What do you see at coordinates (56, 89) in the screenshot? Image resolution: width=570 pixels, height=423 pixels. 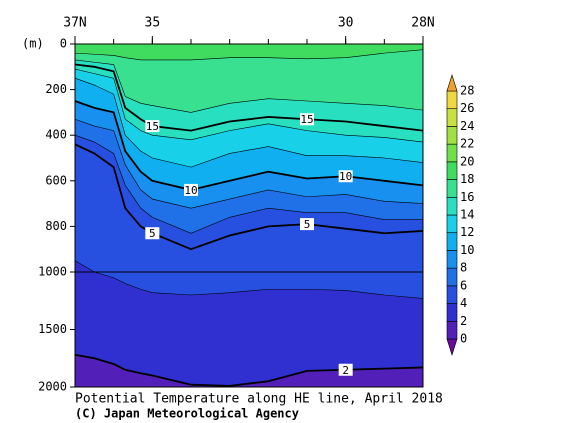 I see `y-tick-label: 200` at bounding box center [56, 89].